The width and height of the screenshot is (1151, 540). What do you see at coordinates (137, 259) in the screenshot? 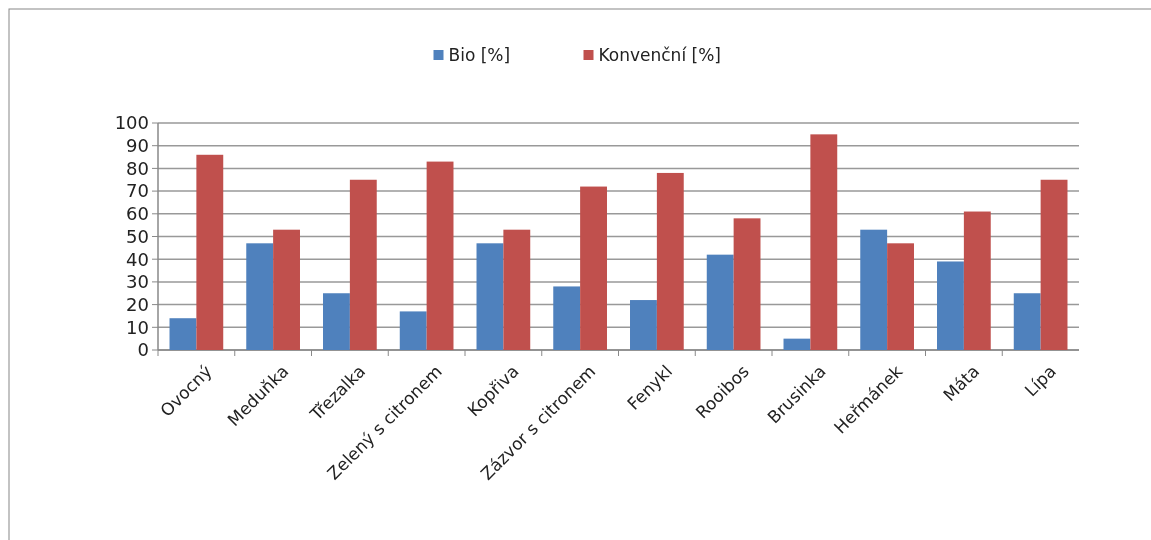
I see `y-tick-label: 40` at bounding box center [137, 259].